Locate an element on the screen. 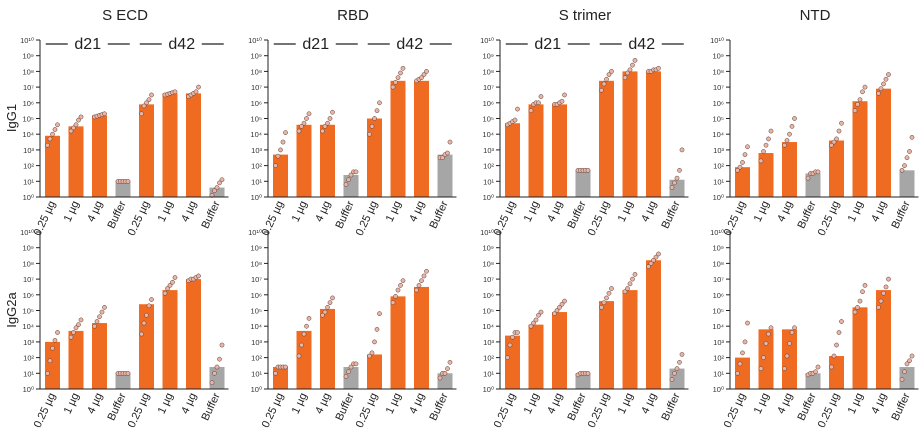 Image resolution: width=924 pixels, height=440 pixels. y-tick-label: 10⁰ is located at coordinates (256, 197).